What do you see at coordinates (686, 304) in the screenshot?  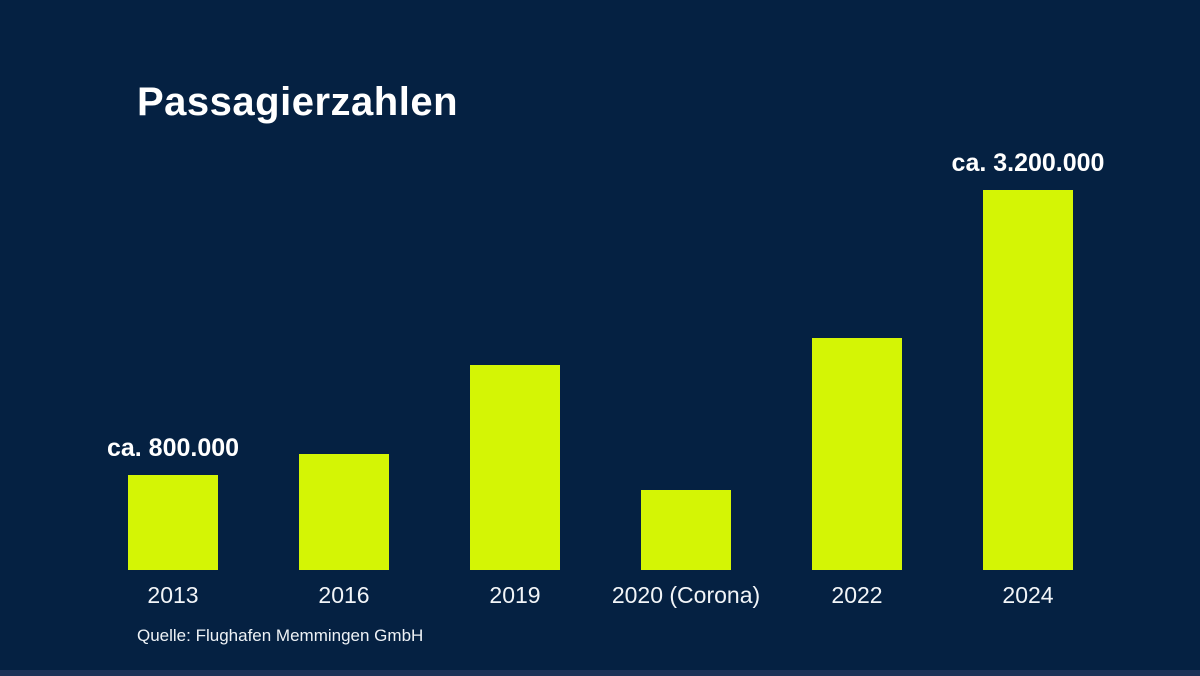 I see `bar-column: 2020 (Corona)` at bounding box center [686, 304].